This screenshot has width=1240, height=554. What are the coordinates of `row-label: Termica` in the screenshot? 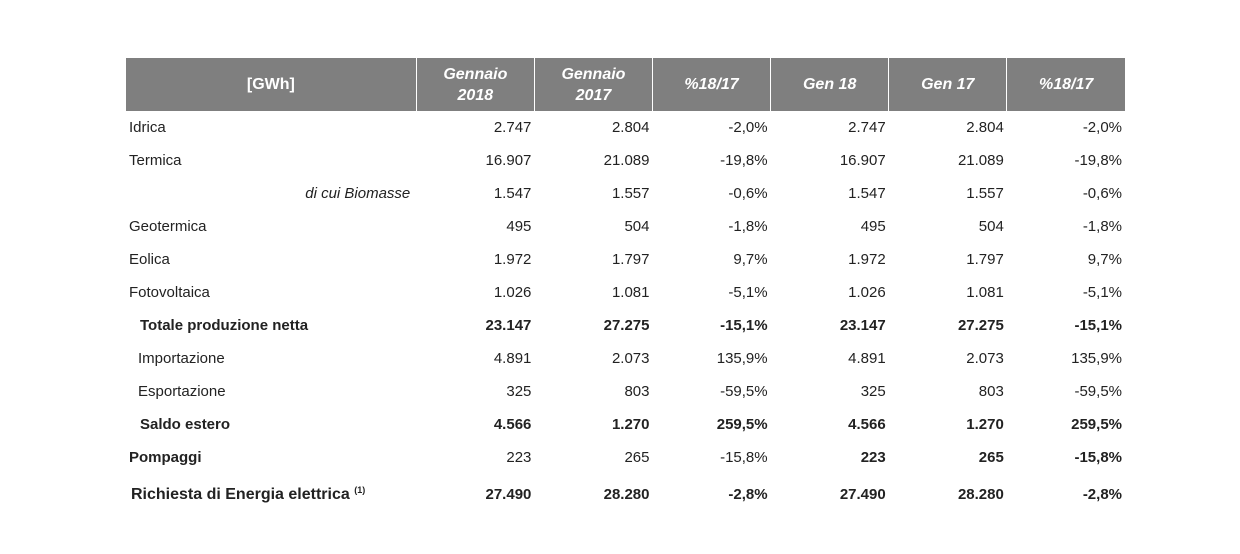 It's located at (271, 160).